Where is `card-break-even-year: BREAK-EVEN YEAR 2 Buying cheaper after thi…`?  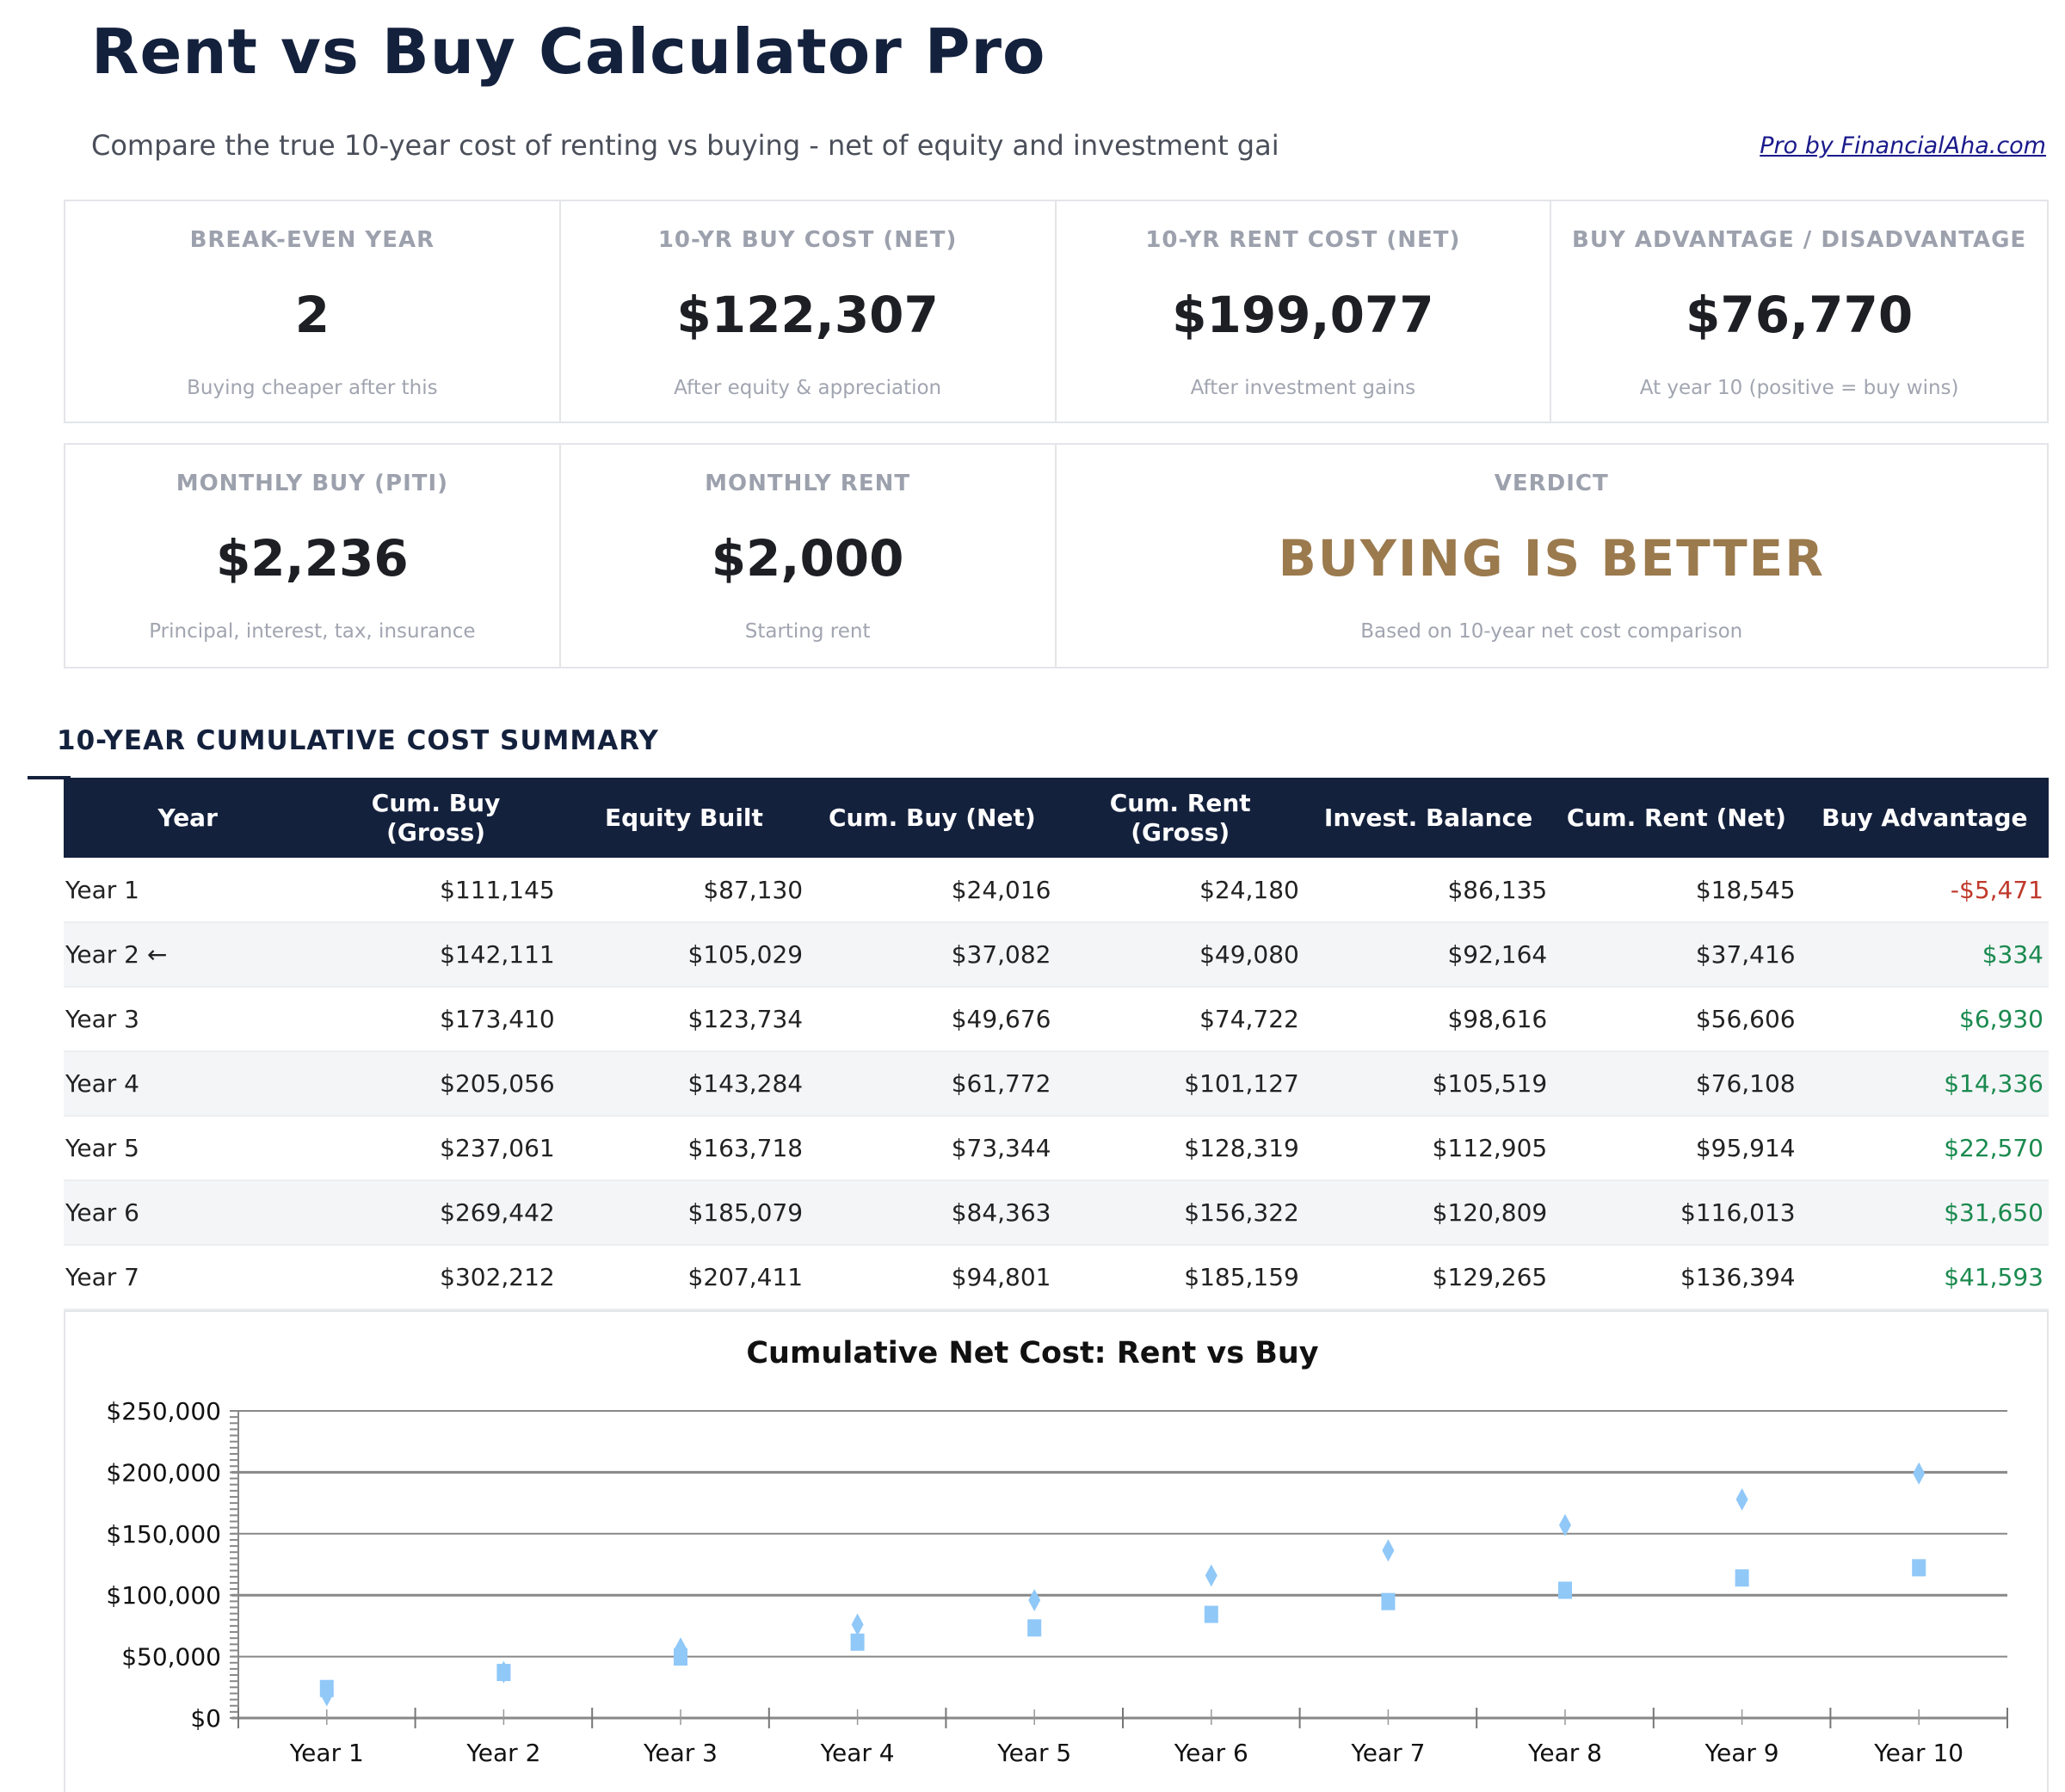 card-break-even-year: BREAK-EVEN YEAR 2 Buying cheaper after thi… is located at coordinates (313, 311).